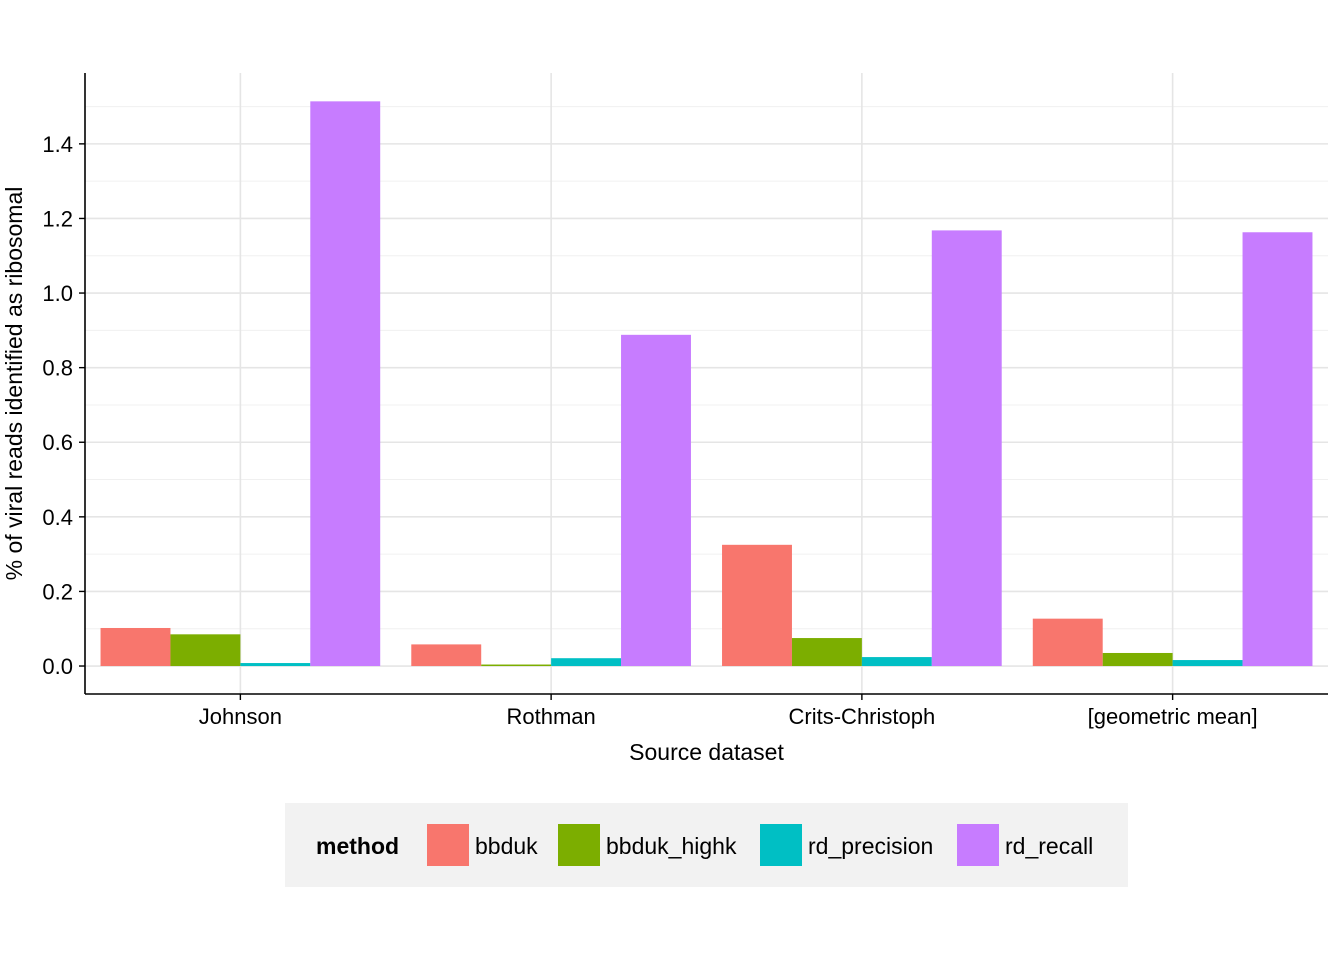 The height and width of the screenshot is (960, 1344). Describe the element at coordinates (781, 845) in the screenshot. I see `legend-key-rd_precision` at that location.